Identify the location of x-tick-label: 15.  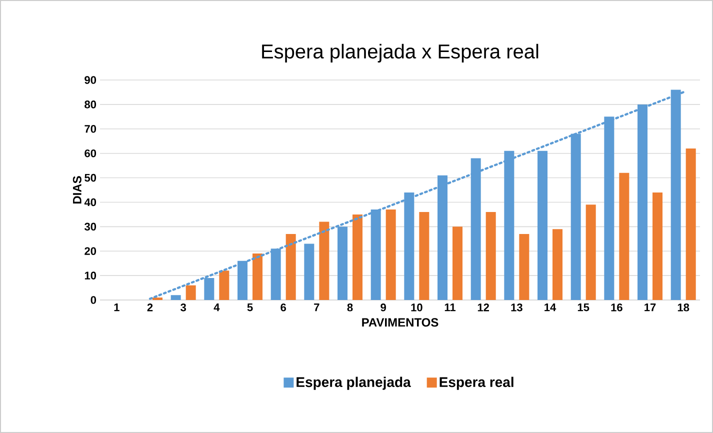
(584, 308).